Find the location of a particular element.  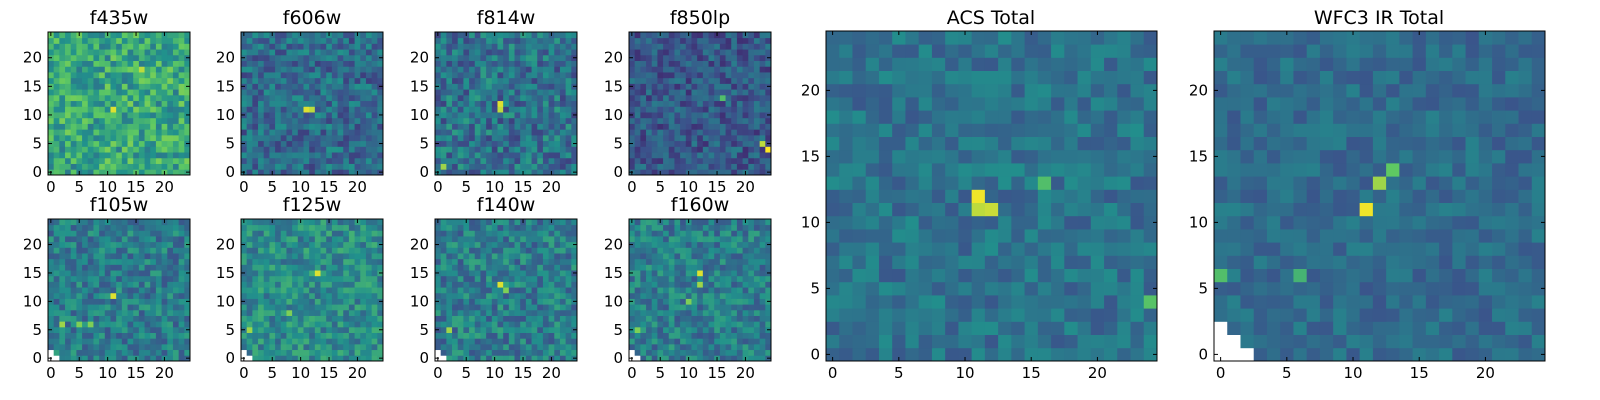

y-tick-label: 20 is located at coordinates (613, 58).